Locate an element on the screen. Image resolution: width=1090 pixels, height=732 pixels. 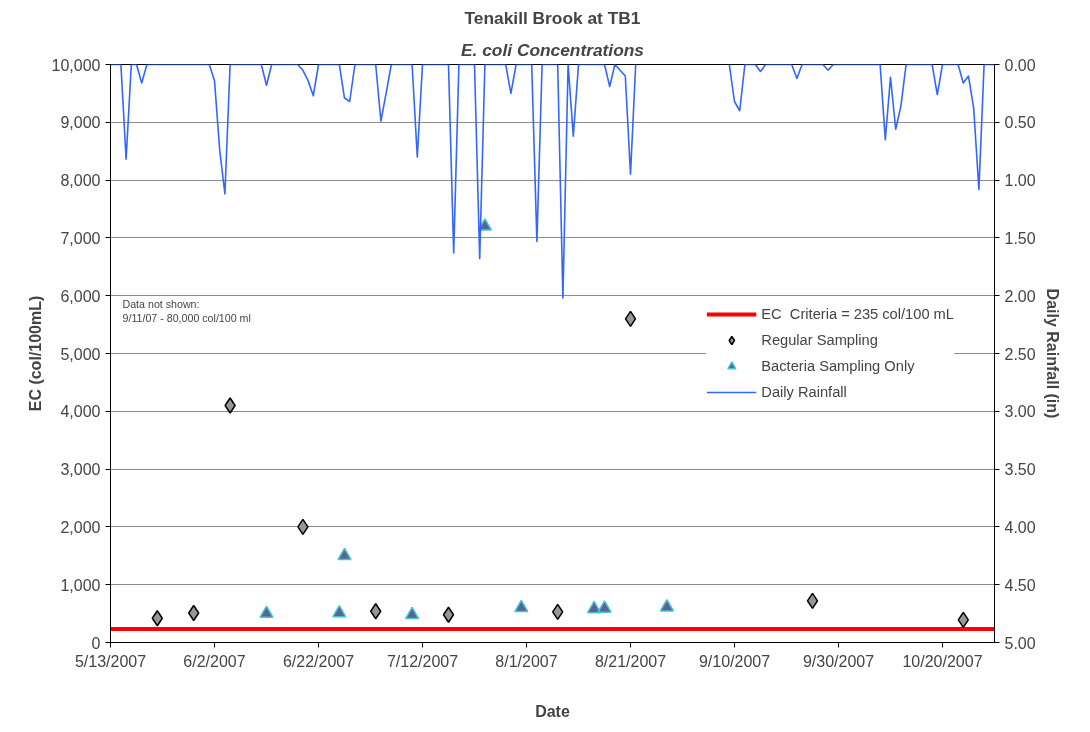
legend-label: Bacteria Sampling Only is located at coordinates (838, 366).